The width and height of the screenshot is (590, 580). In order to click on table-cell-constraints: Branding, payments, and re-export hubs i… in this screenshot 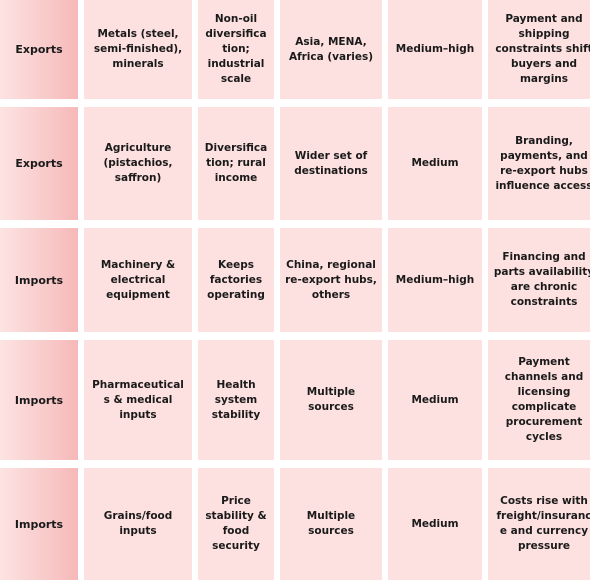, I will do `click(539, 163)`.